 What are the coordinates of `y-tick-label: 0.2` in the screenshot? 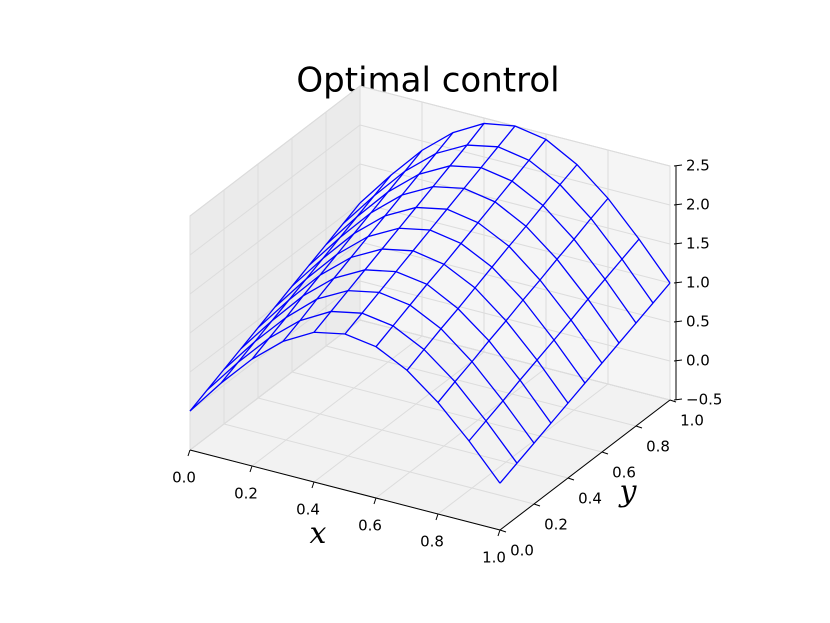 It's located at (556, 525).